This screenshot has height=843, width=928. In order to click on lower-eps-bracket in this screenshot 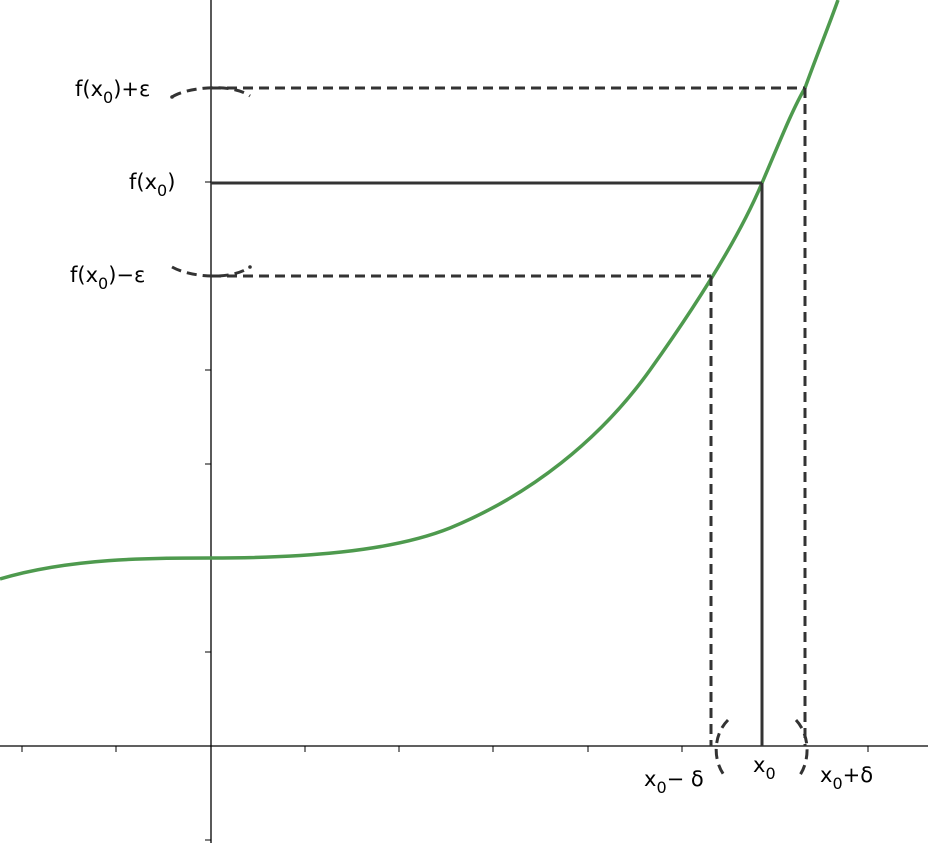, I will do `click(211, 271)`.